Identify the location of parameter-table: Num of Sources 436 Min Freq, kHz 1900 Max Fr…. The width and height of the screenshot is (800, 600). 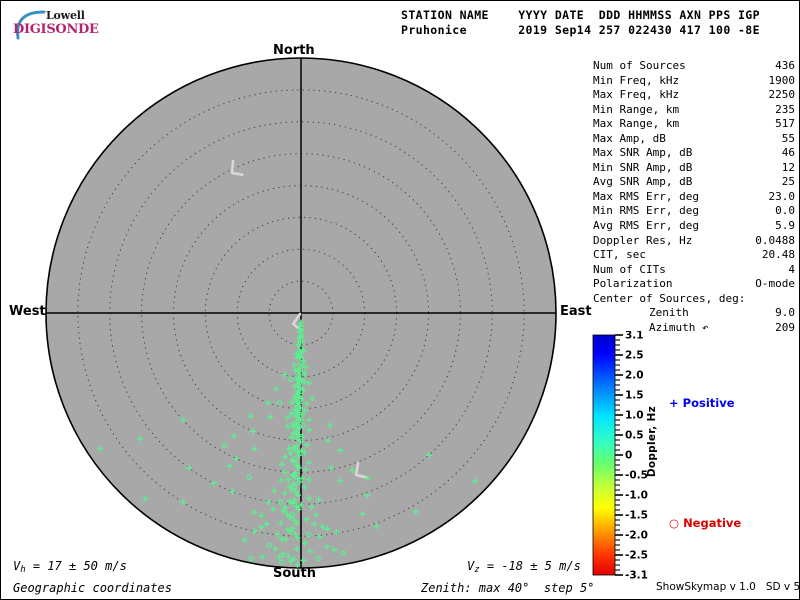
(694, 197).